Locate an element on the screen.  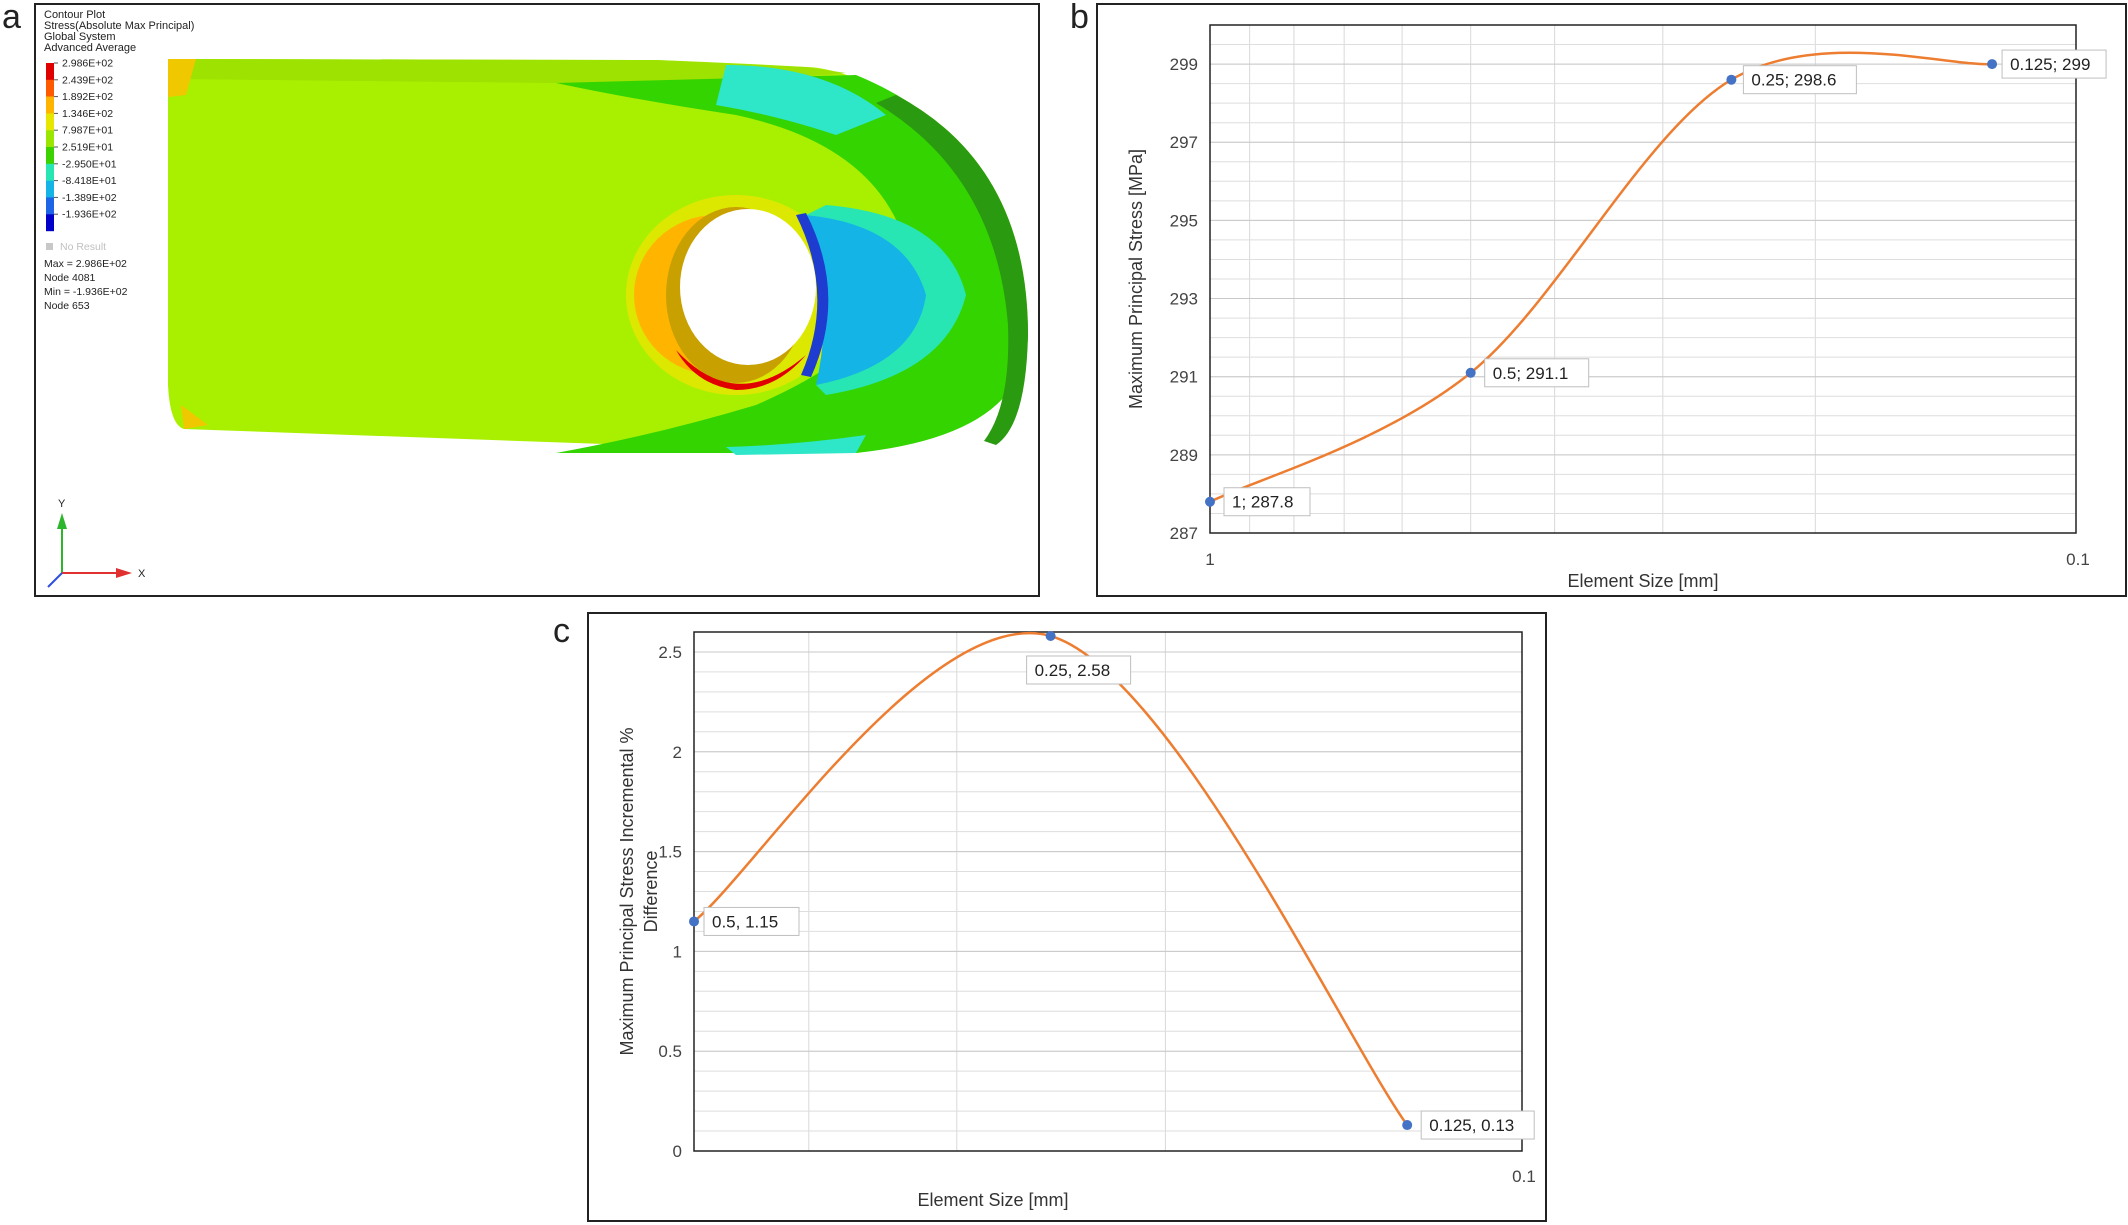
y-tick-label: 1 is located at coordinates (677, 951).